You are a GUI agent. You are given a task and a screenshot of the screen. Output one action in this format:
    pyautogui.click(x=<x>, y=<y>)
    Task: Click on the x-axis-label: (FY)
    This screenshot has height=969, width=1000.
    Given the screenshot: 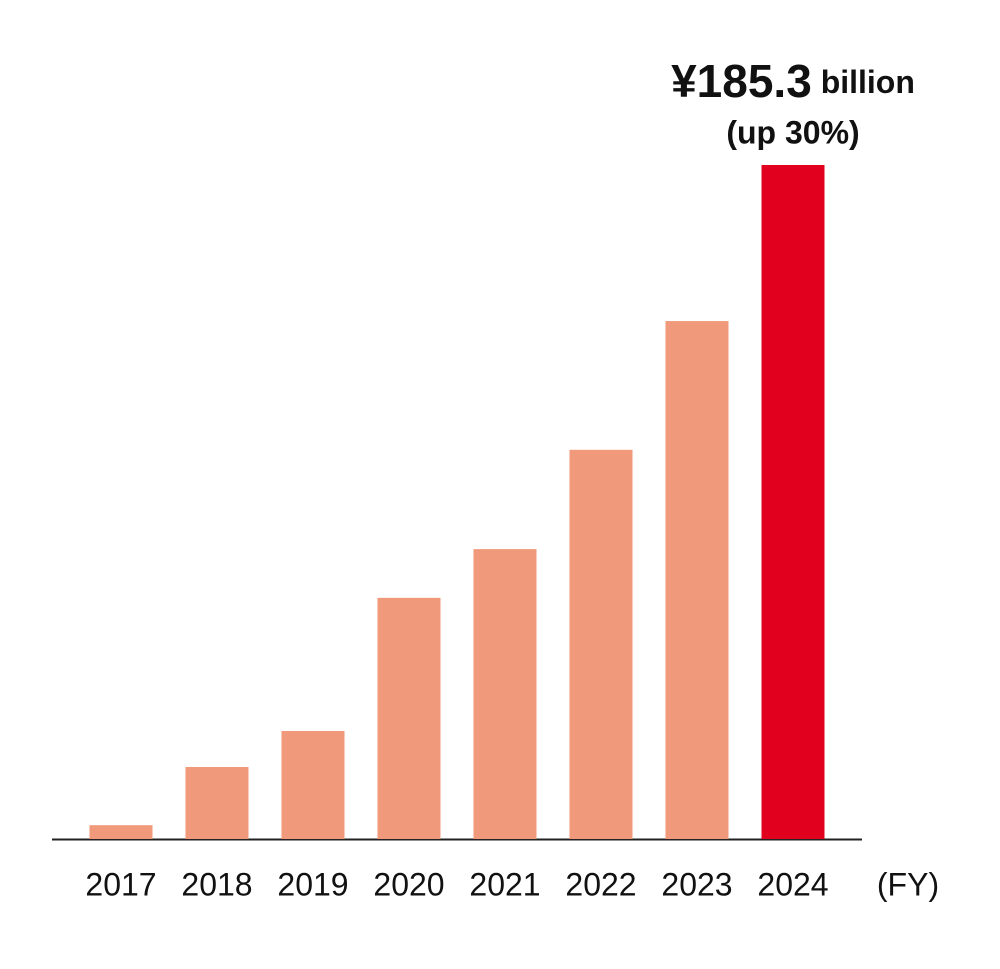 What is the action you would take?
    pyautogui.click(x=908, y=884)
    